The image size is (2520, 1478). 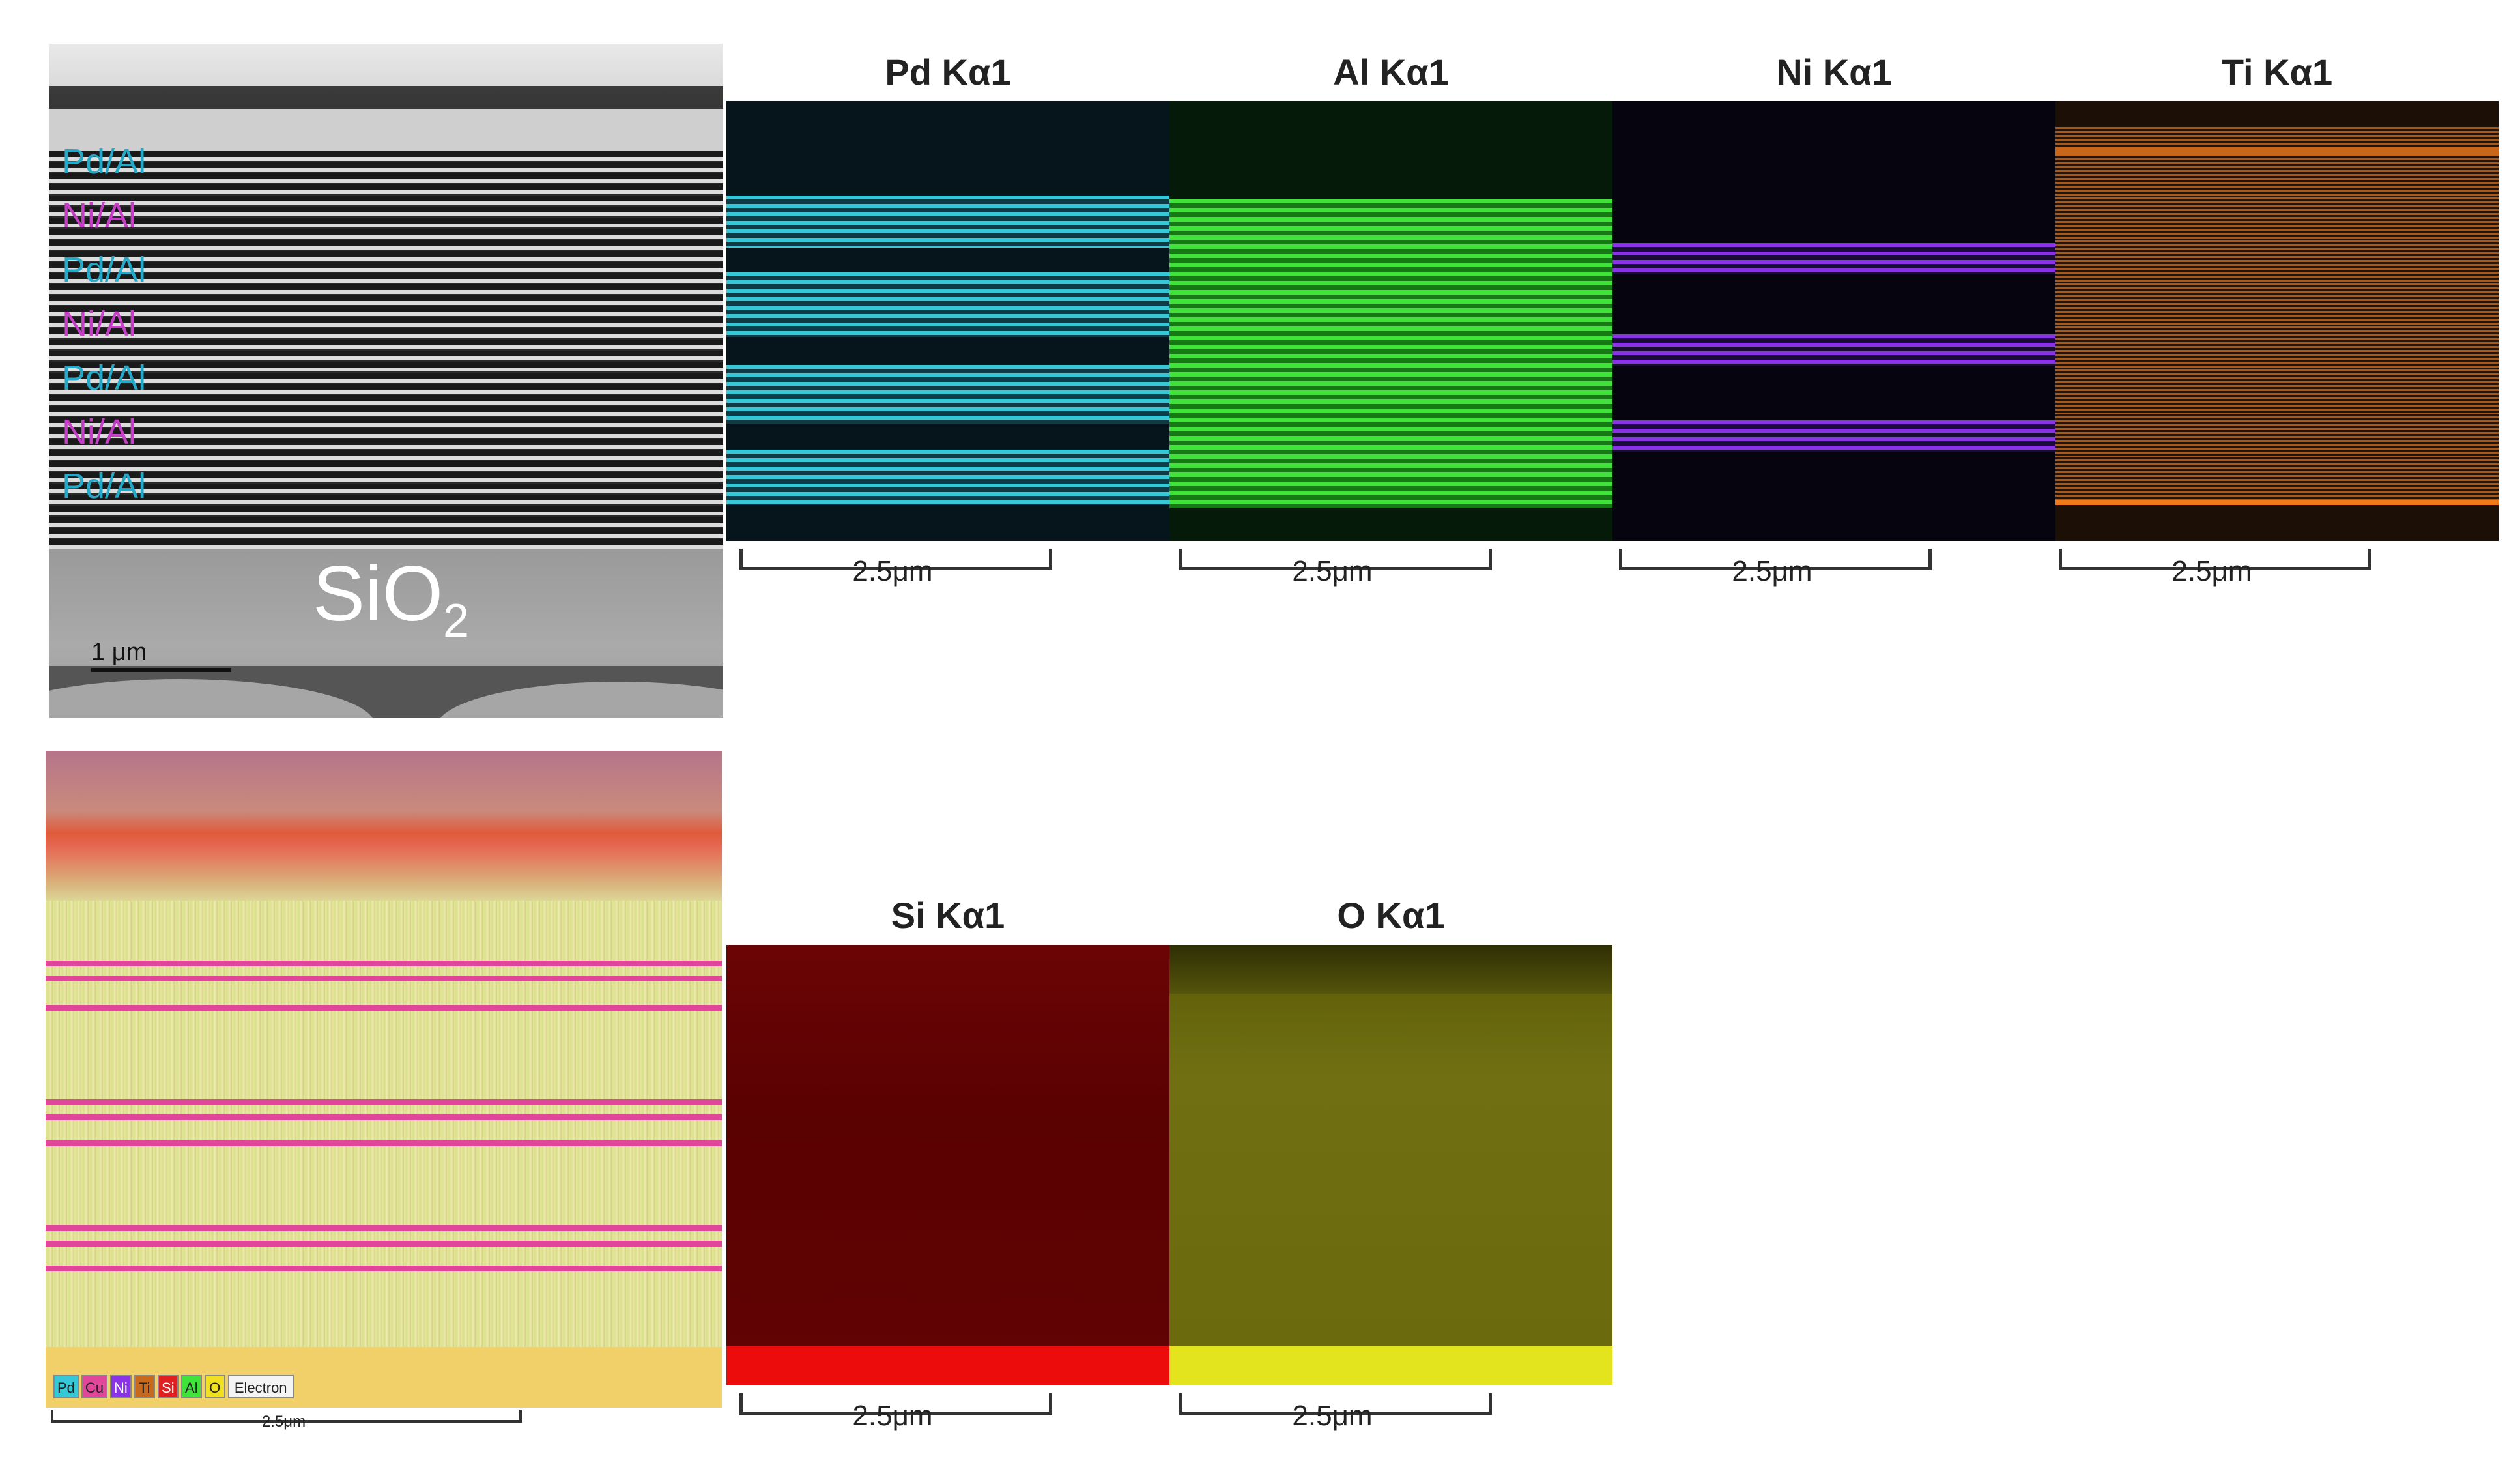 What do you see at coordinates (1332, 571) in the screenshot?
I see `al-scale-label: 2.5μm` at bounding box center [1332, 571].